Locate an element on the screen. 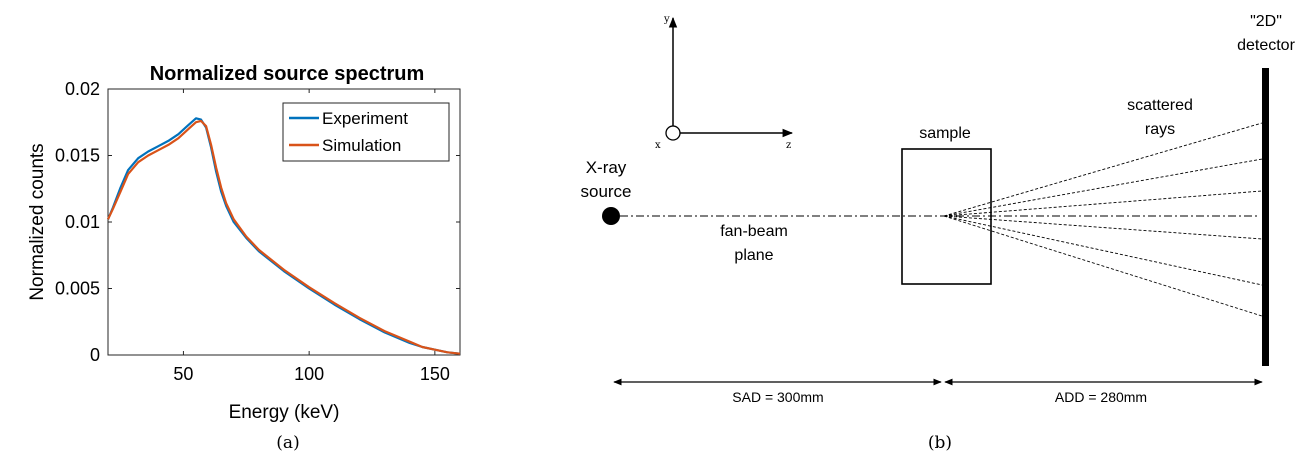 The image size is (1302, 464). x-tick-label: 100 is located at coordinates (309, 374).